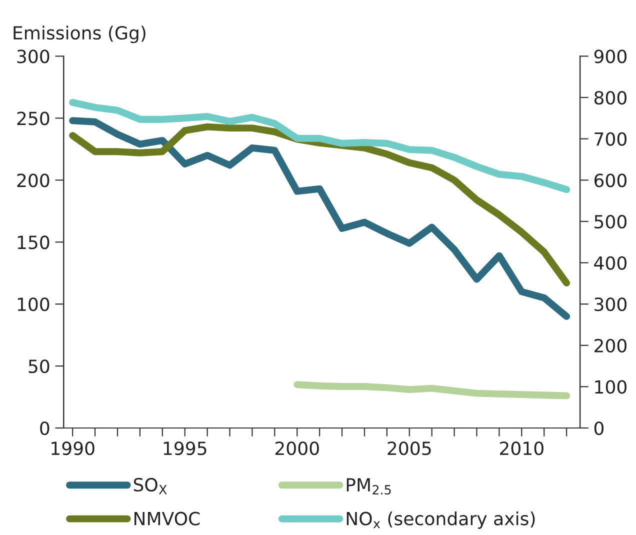  Describe the element at coordinates (297, 449) in the screenshot. I see `x-tick-label: 2000` at that location.